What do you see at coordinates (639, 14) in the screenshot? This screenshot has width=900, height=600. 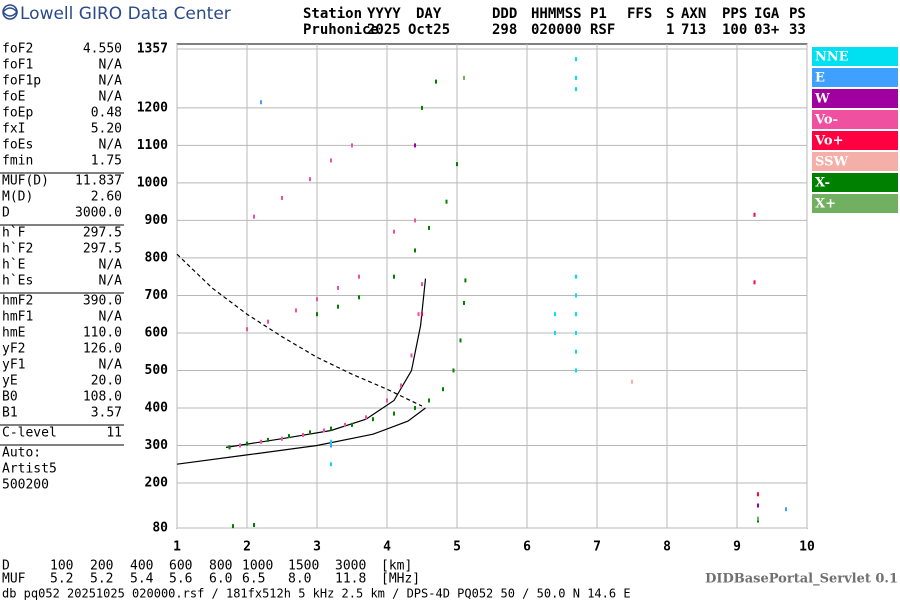 I see `header-label: FFS` at bounding box center [639, 14].